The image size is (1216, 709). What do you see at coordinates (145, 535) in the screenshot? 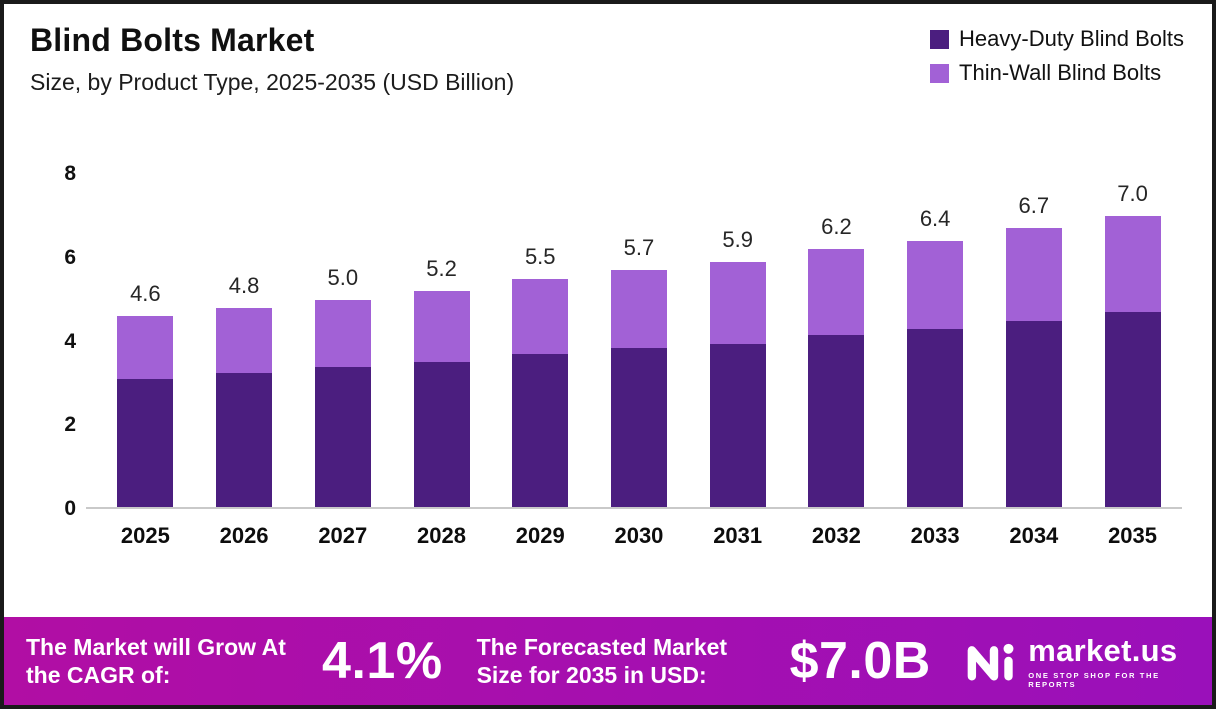
I see `x-axis-label-2025: 2025` at bounding box center [145, 535].